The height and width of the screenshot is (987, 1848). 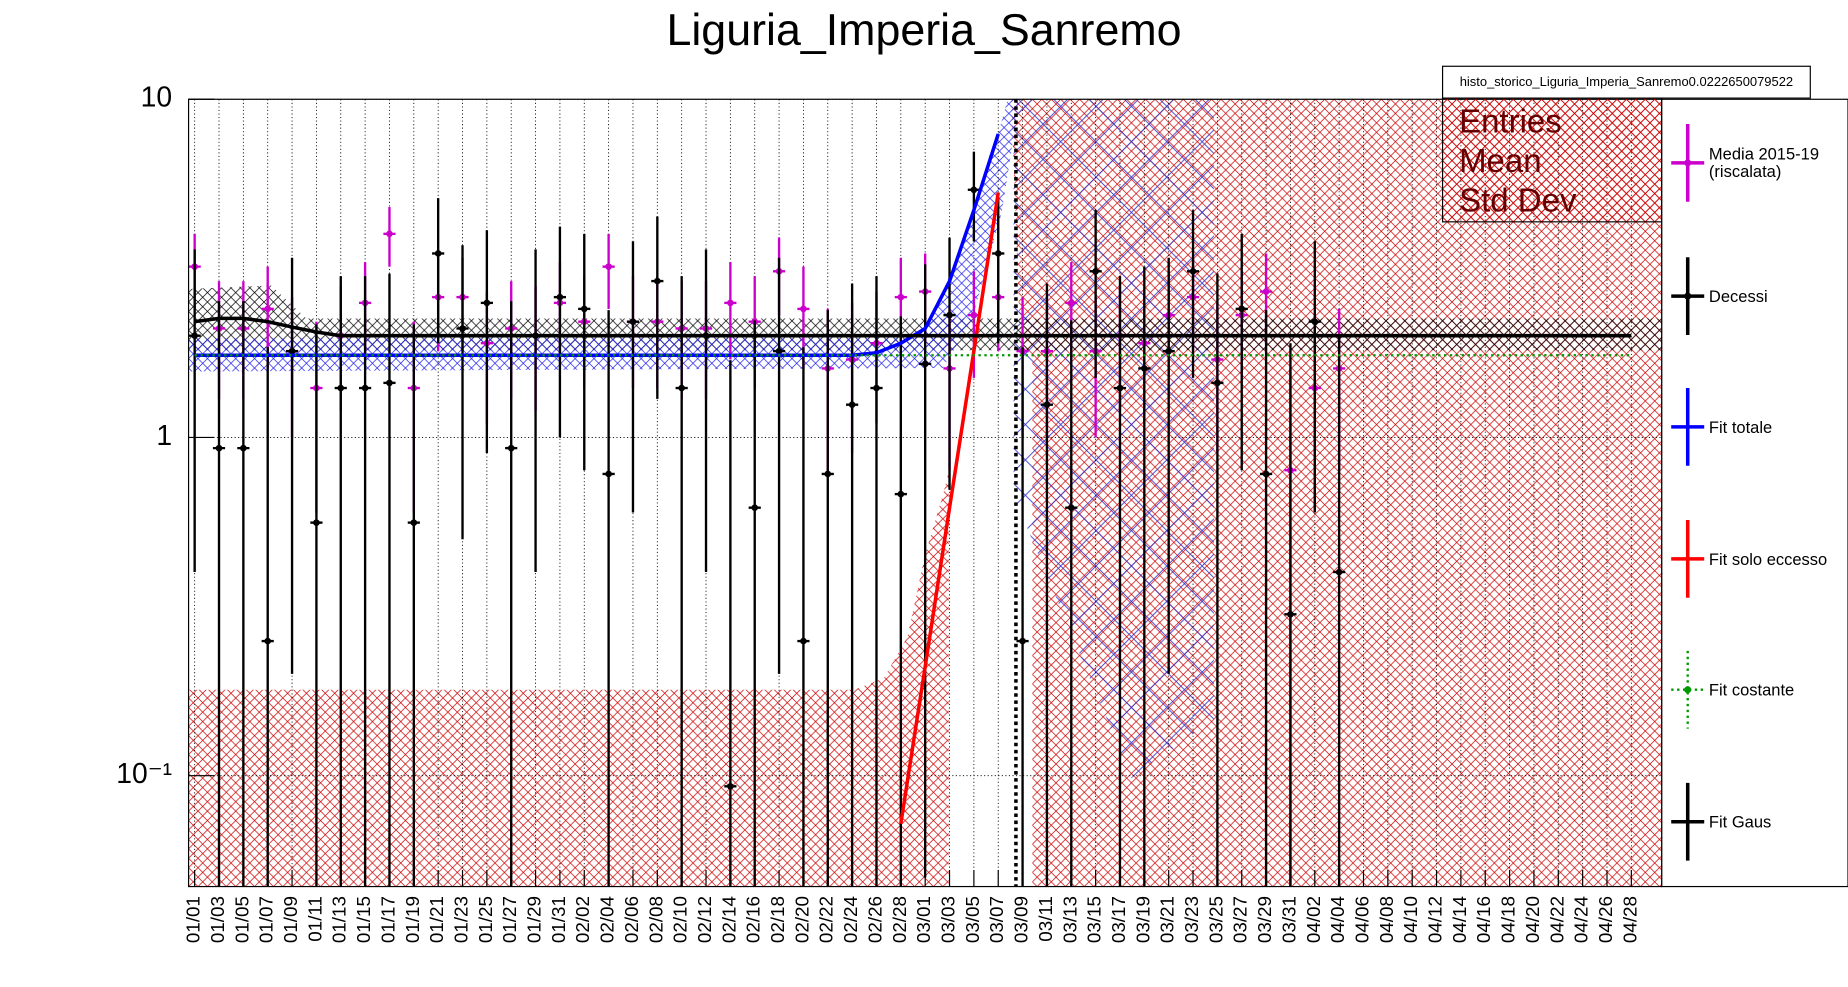 What do you see at coordinates (1556, 919) in the screenshot?
I see `x-tick-label: 04/22` at bounding box center [1556, 919].